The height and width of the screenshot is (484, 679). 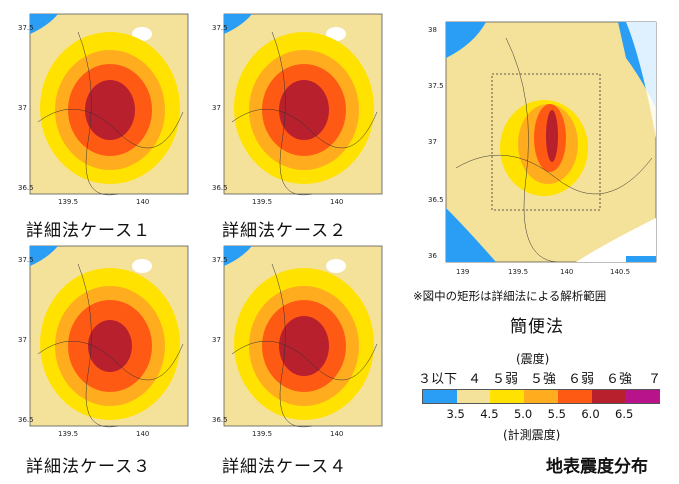 I want to click on simple-lat-tick-4: 36.5, so click(x=436, y=200).